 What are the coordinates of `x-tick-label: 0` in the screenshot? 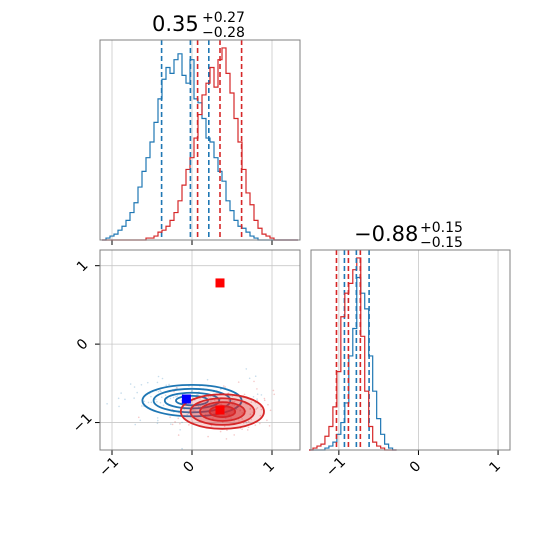 It's located at (416, 467).